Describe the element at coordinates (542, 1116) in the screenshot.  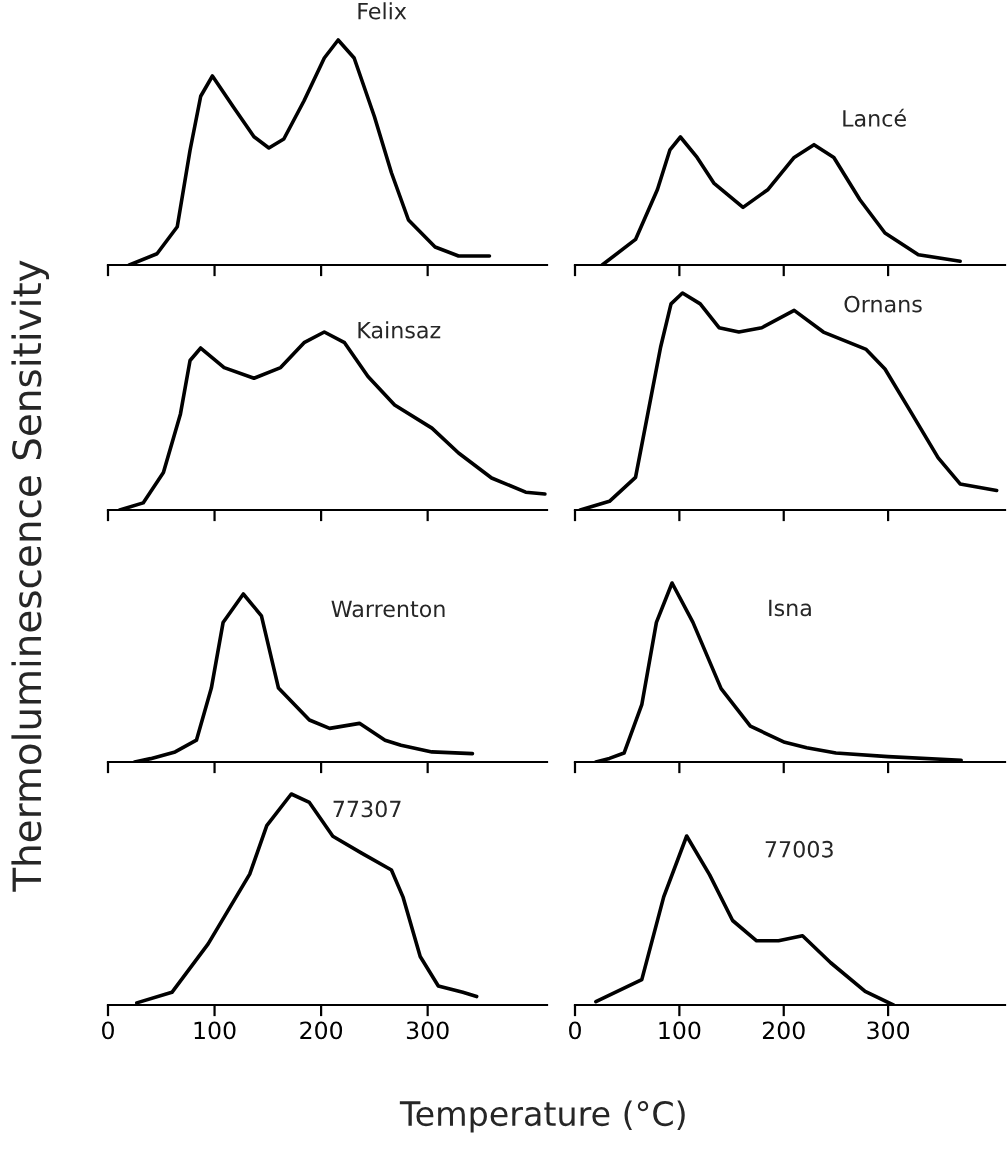
I see `x-axis-title: Temperature (°C)` at that location.